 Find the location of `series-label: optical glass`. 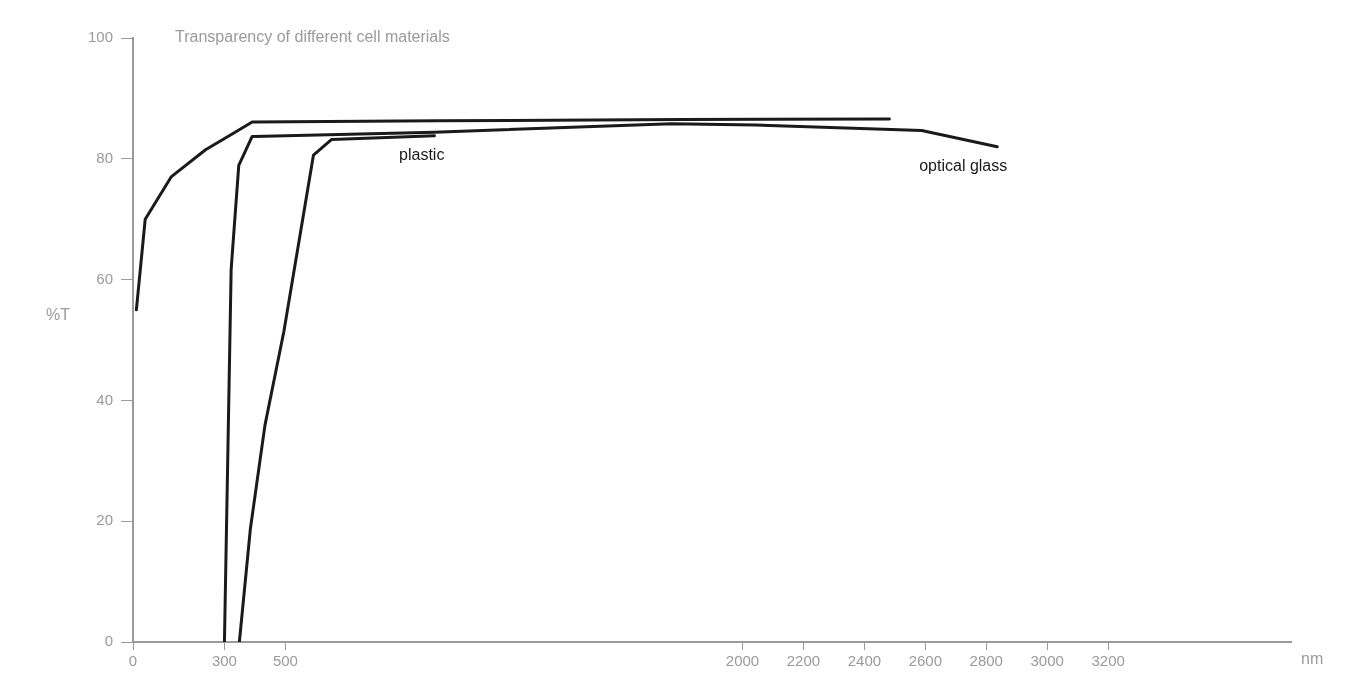

series-label: optical glass is located at coordinates (963, 166).